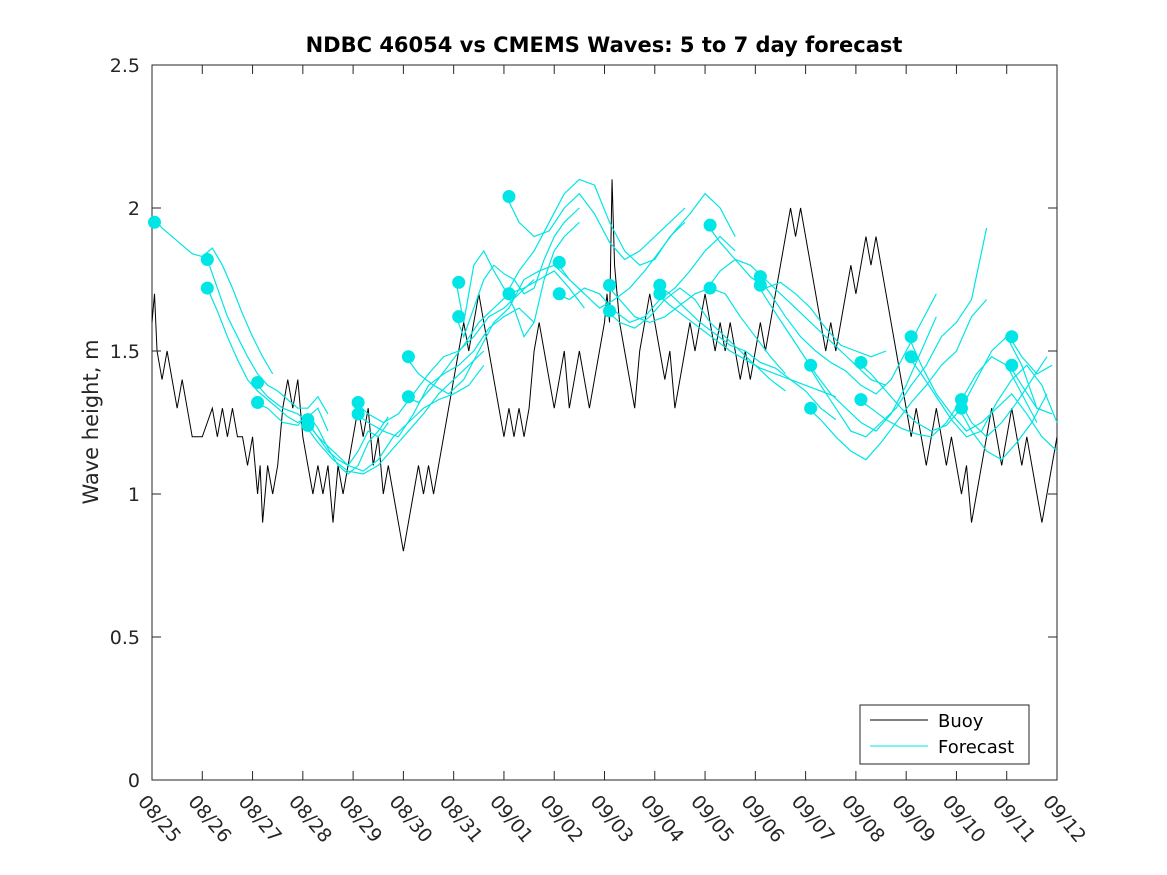 This screenshot has height=875, width=1167. What do you see at coordinates (125, 352) in the screenshot?
I see `y-tick-label-3: 1.5` at bounding box center [125, 352].